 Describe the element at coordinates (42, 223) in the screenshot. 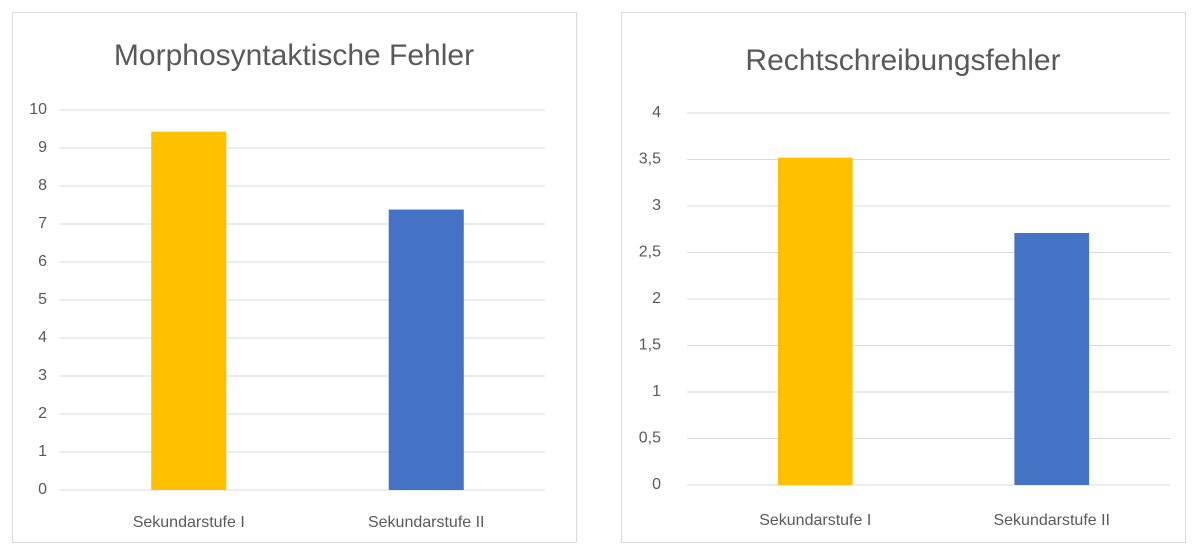

I see `y-tick-label: 7` at that location.